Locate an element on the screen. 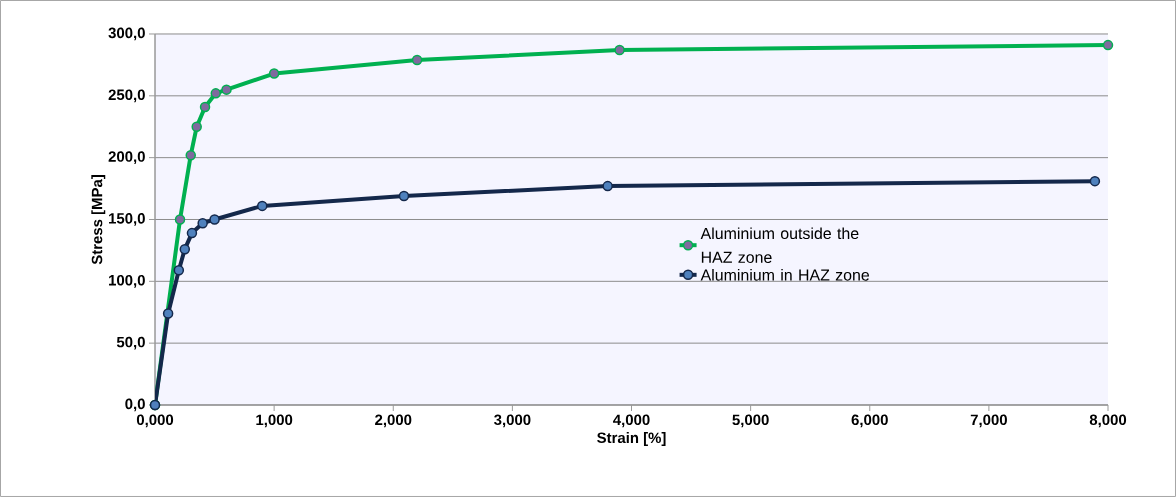 This screenshot has width=1176, height=497. y-axis-title: Stress [MPa] is located at coordinates (98, 220).